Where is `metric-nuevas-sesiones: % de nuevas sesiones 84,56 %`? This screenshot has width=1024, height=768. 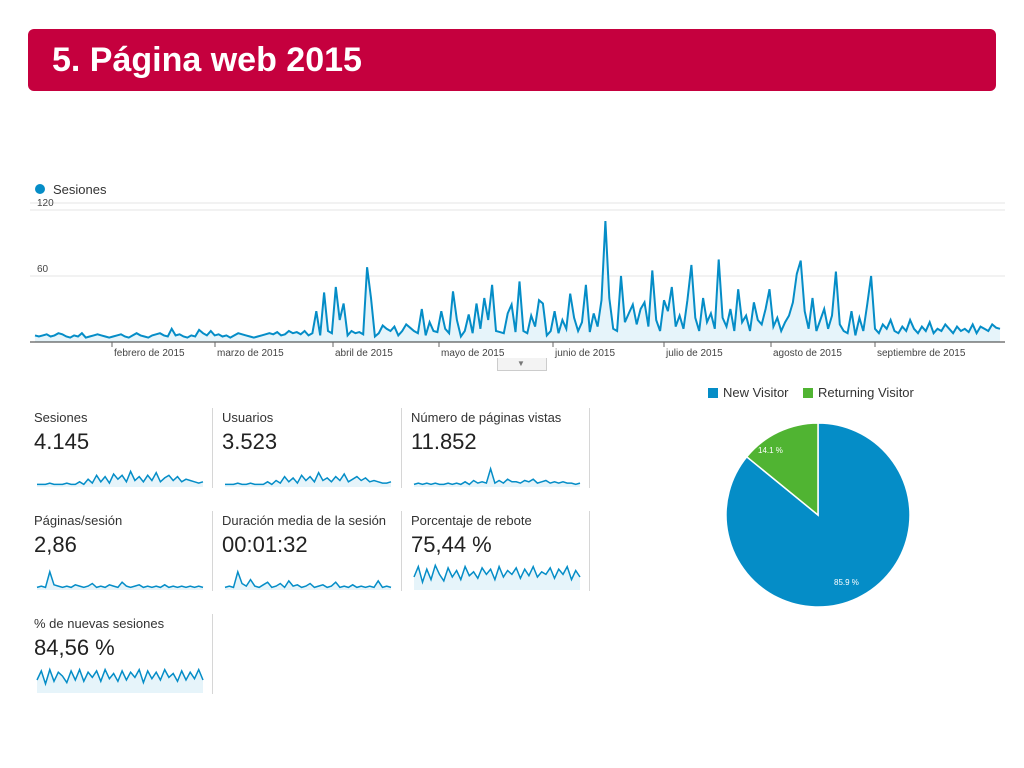
metric-nuevas-sesiones: % de nuevas sesiones 84,56 % is located at coordinates (119, 656).